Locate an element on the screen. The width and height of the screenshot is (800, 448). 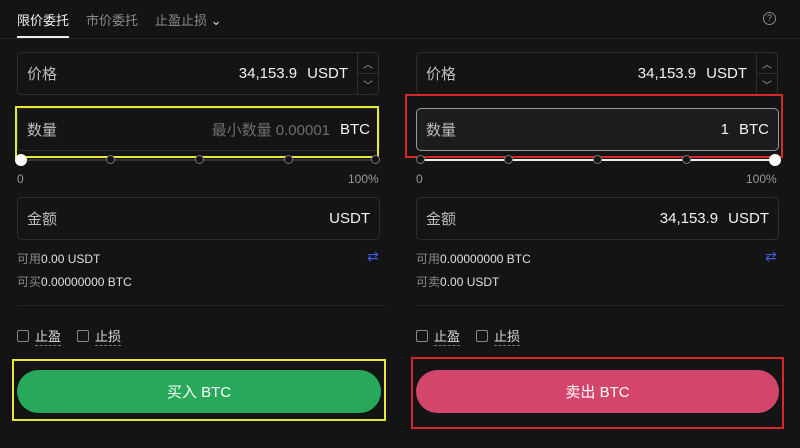
buy-slider is located at coordinates (197, 160).